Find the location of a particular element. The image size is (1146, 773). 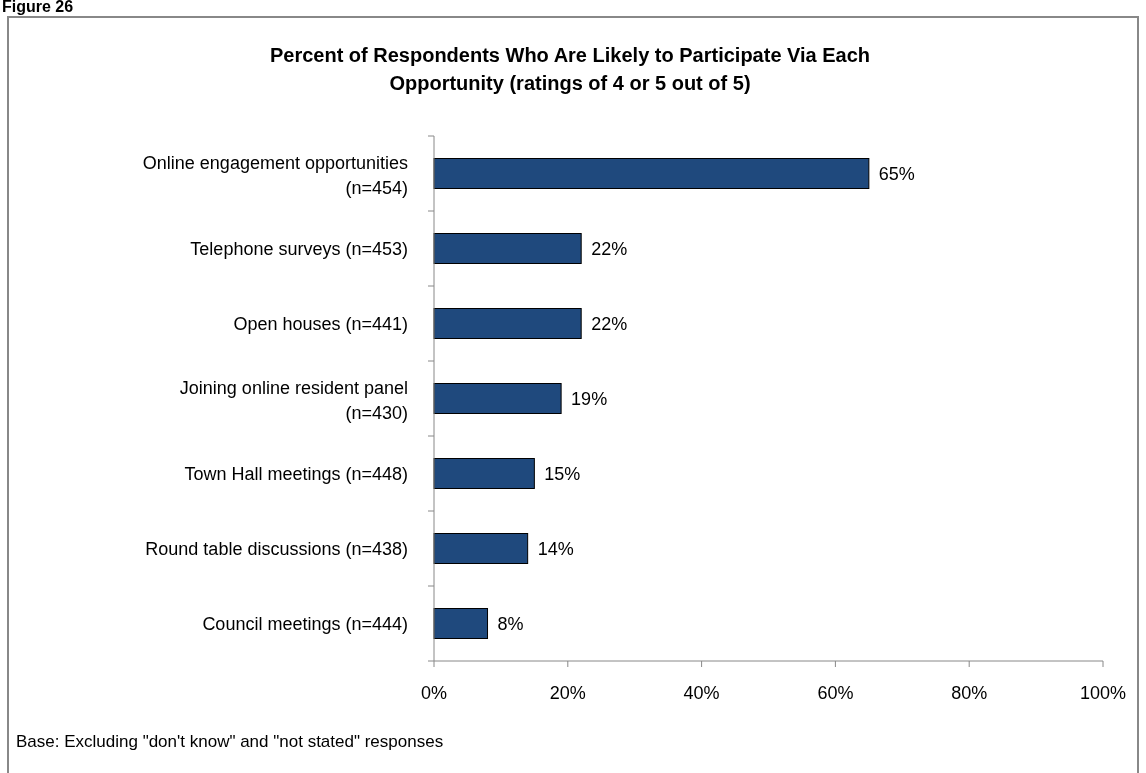

x-tick-label: 40% is located at coordinates (701, 693).